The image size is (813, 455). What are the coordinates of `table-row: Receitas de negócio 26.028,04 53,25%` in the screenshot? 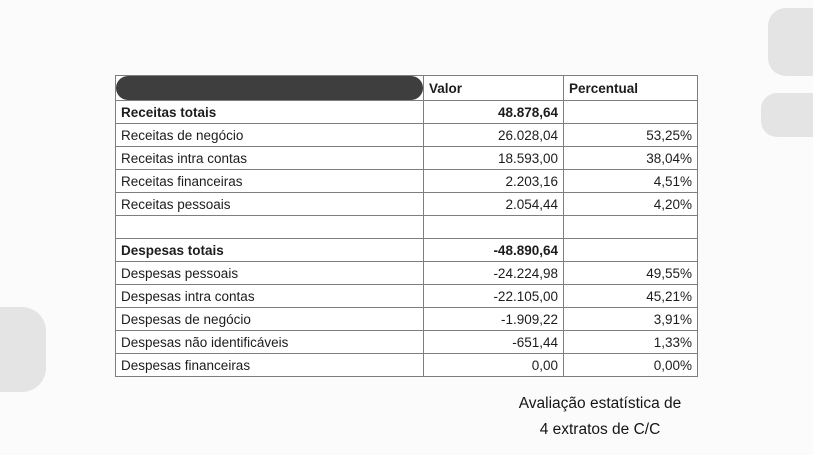 It's located at (406, 135).